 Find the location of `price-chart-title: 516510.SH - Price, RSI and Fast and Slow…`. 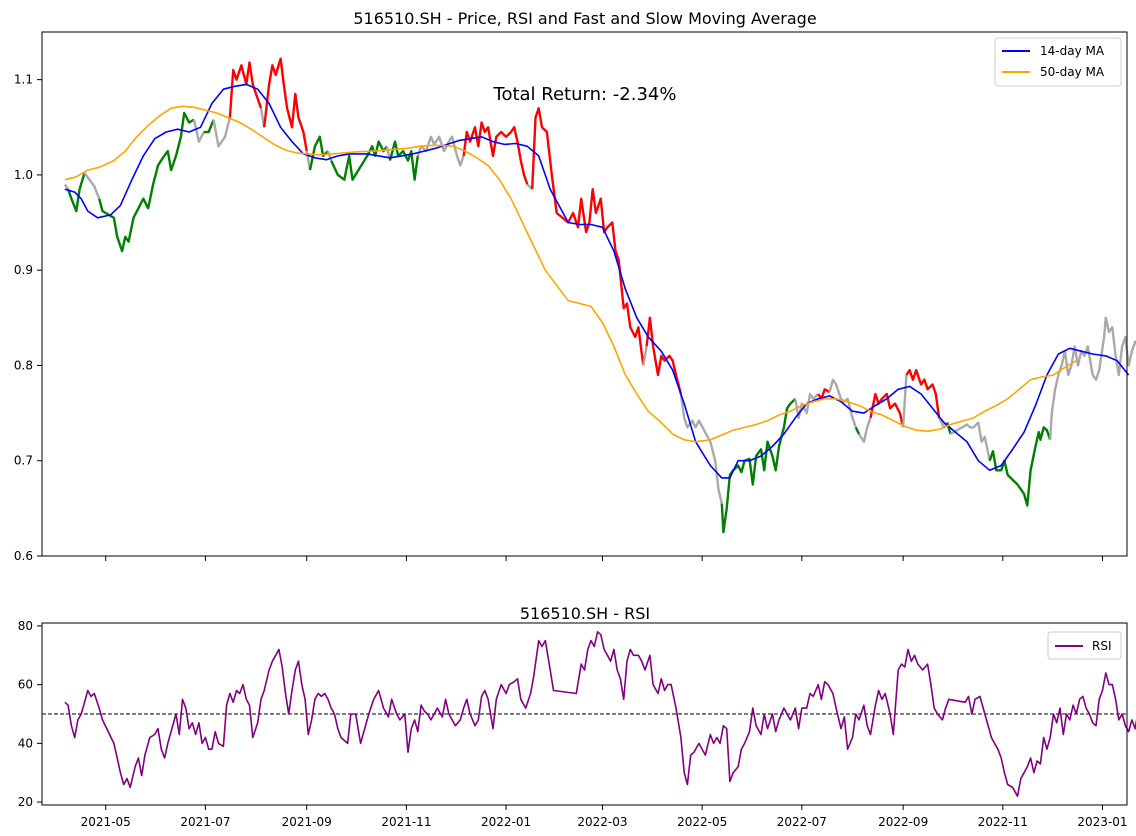

price-chart-title: 516510.SH - Price, RSI and Fast and Slow… is located at coordinates (584, 18).